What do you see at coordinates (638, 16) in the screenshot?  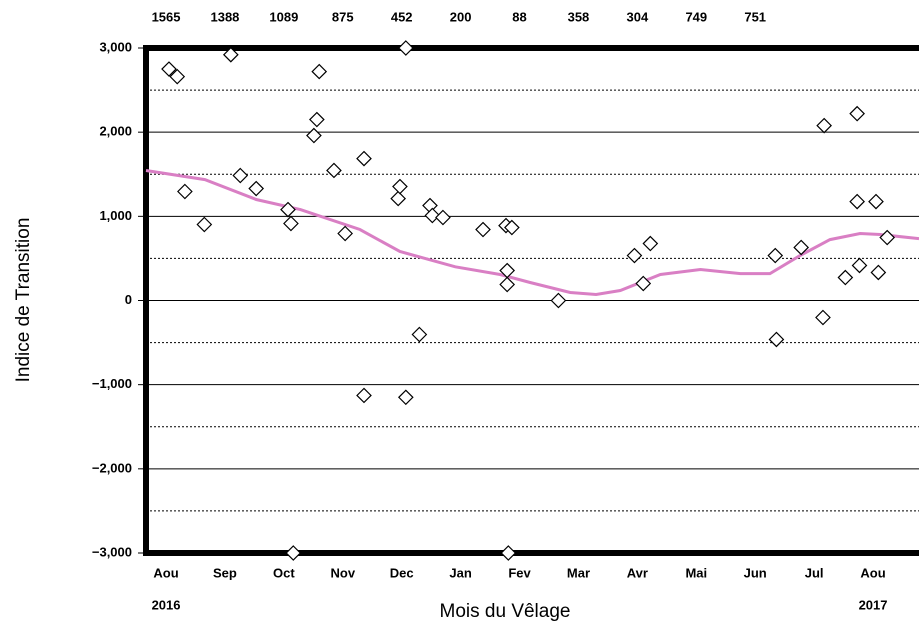 I see `count-label: 304` at bounding box center [638, 16].